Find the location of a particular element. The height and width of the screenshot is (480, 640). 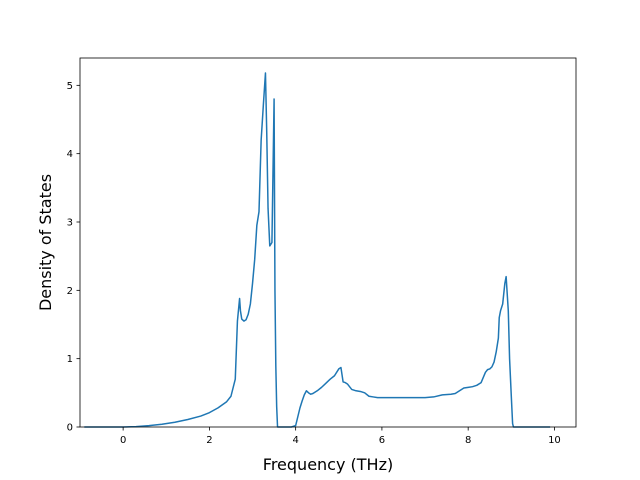

x-tick-label: 2 is located at coordinates (209, 440).